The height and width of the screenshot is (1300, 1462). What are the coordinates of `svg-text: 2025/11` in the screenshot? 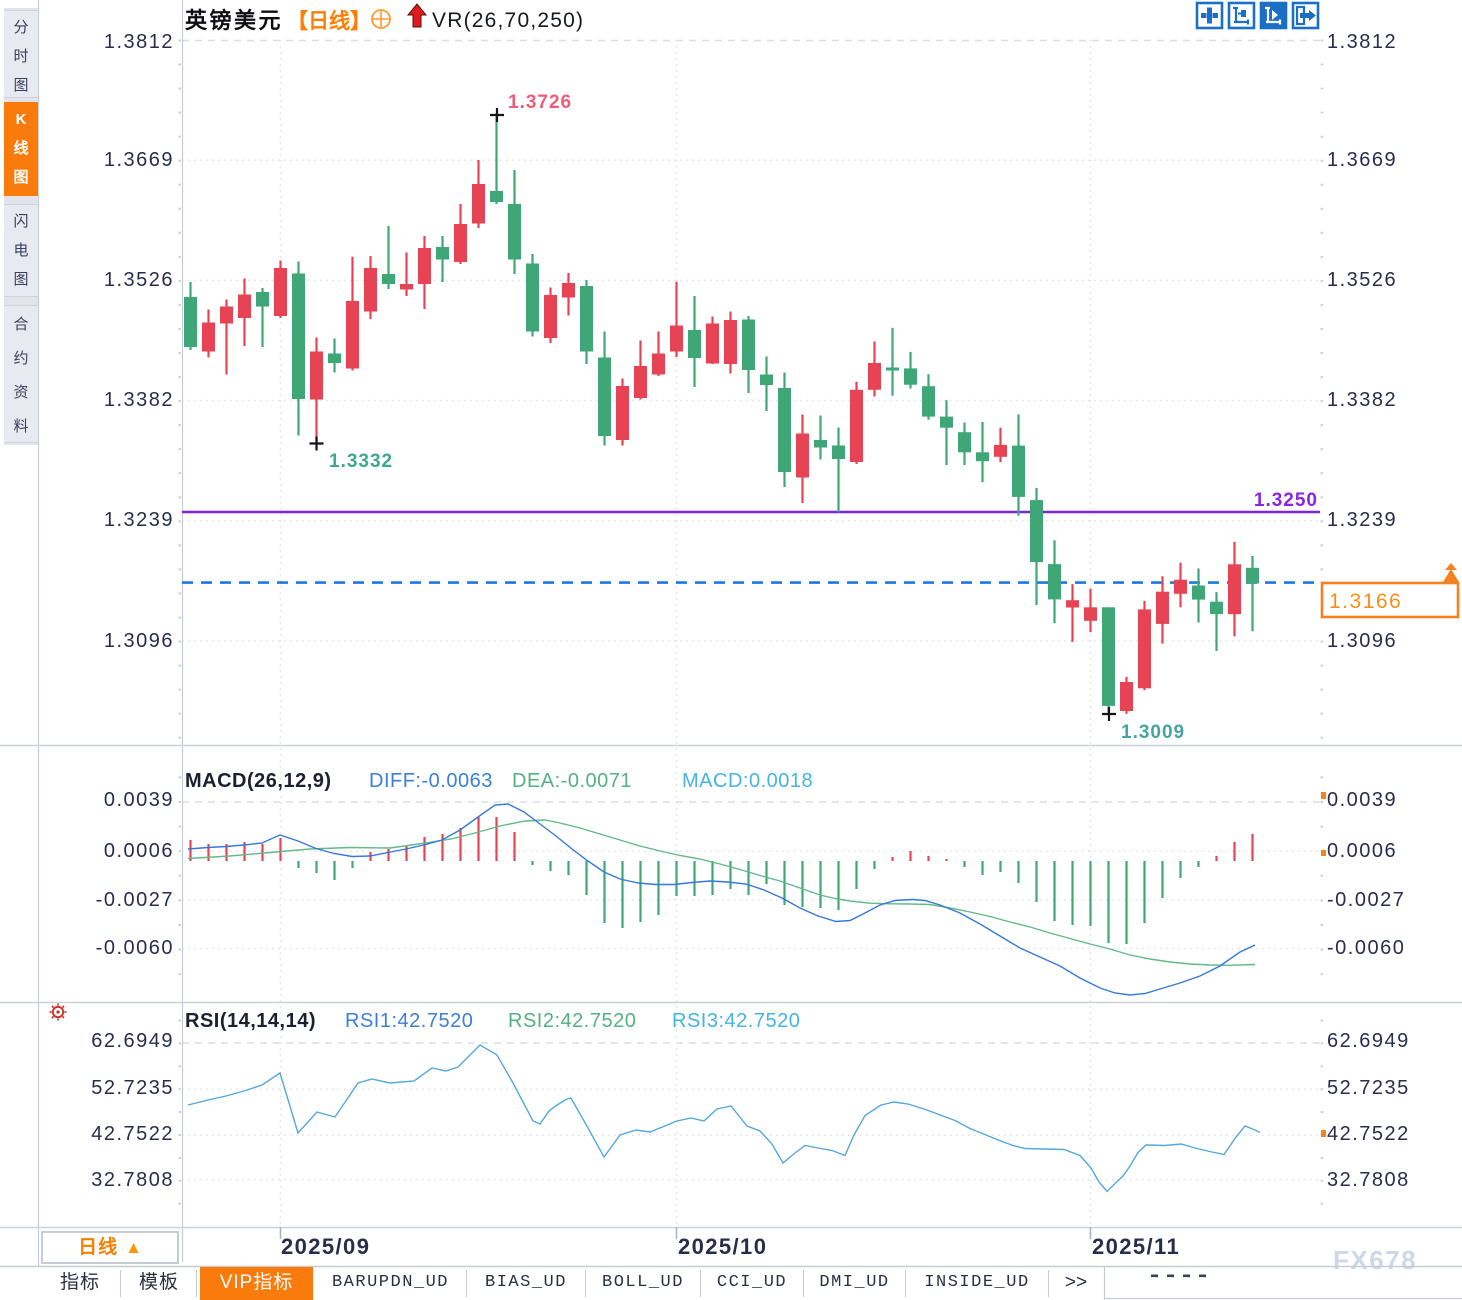 It's located at (1136, 1246).